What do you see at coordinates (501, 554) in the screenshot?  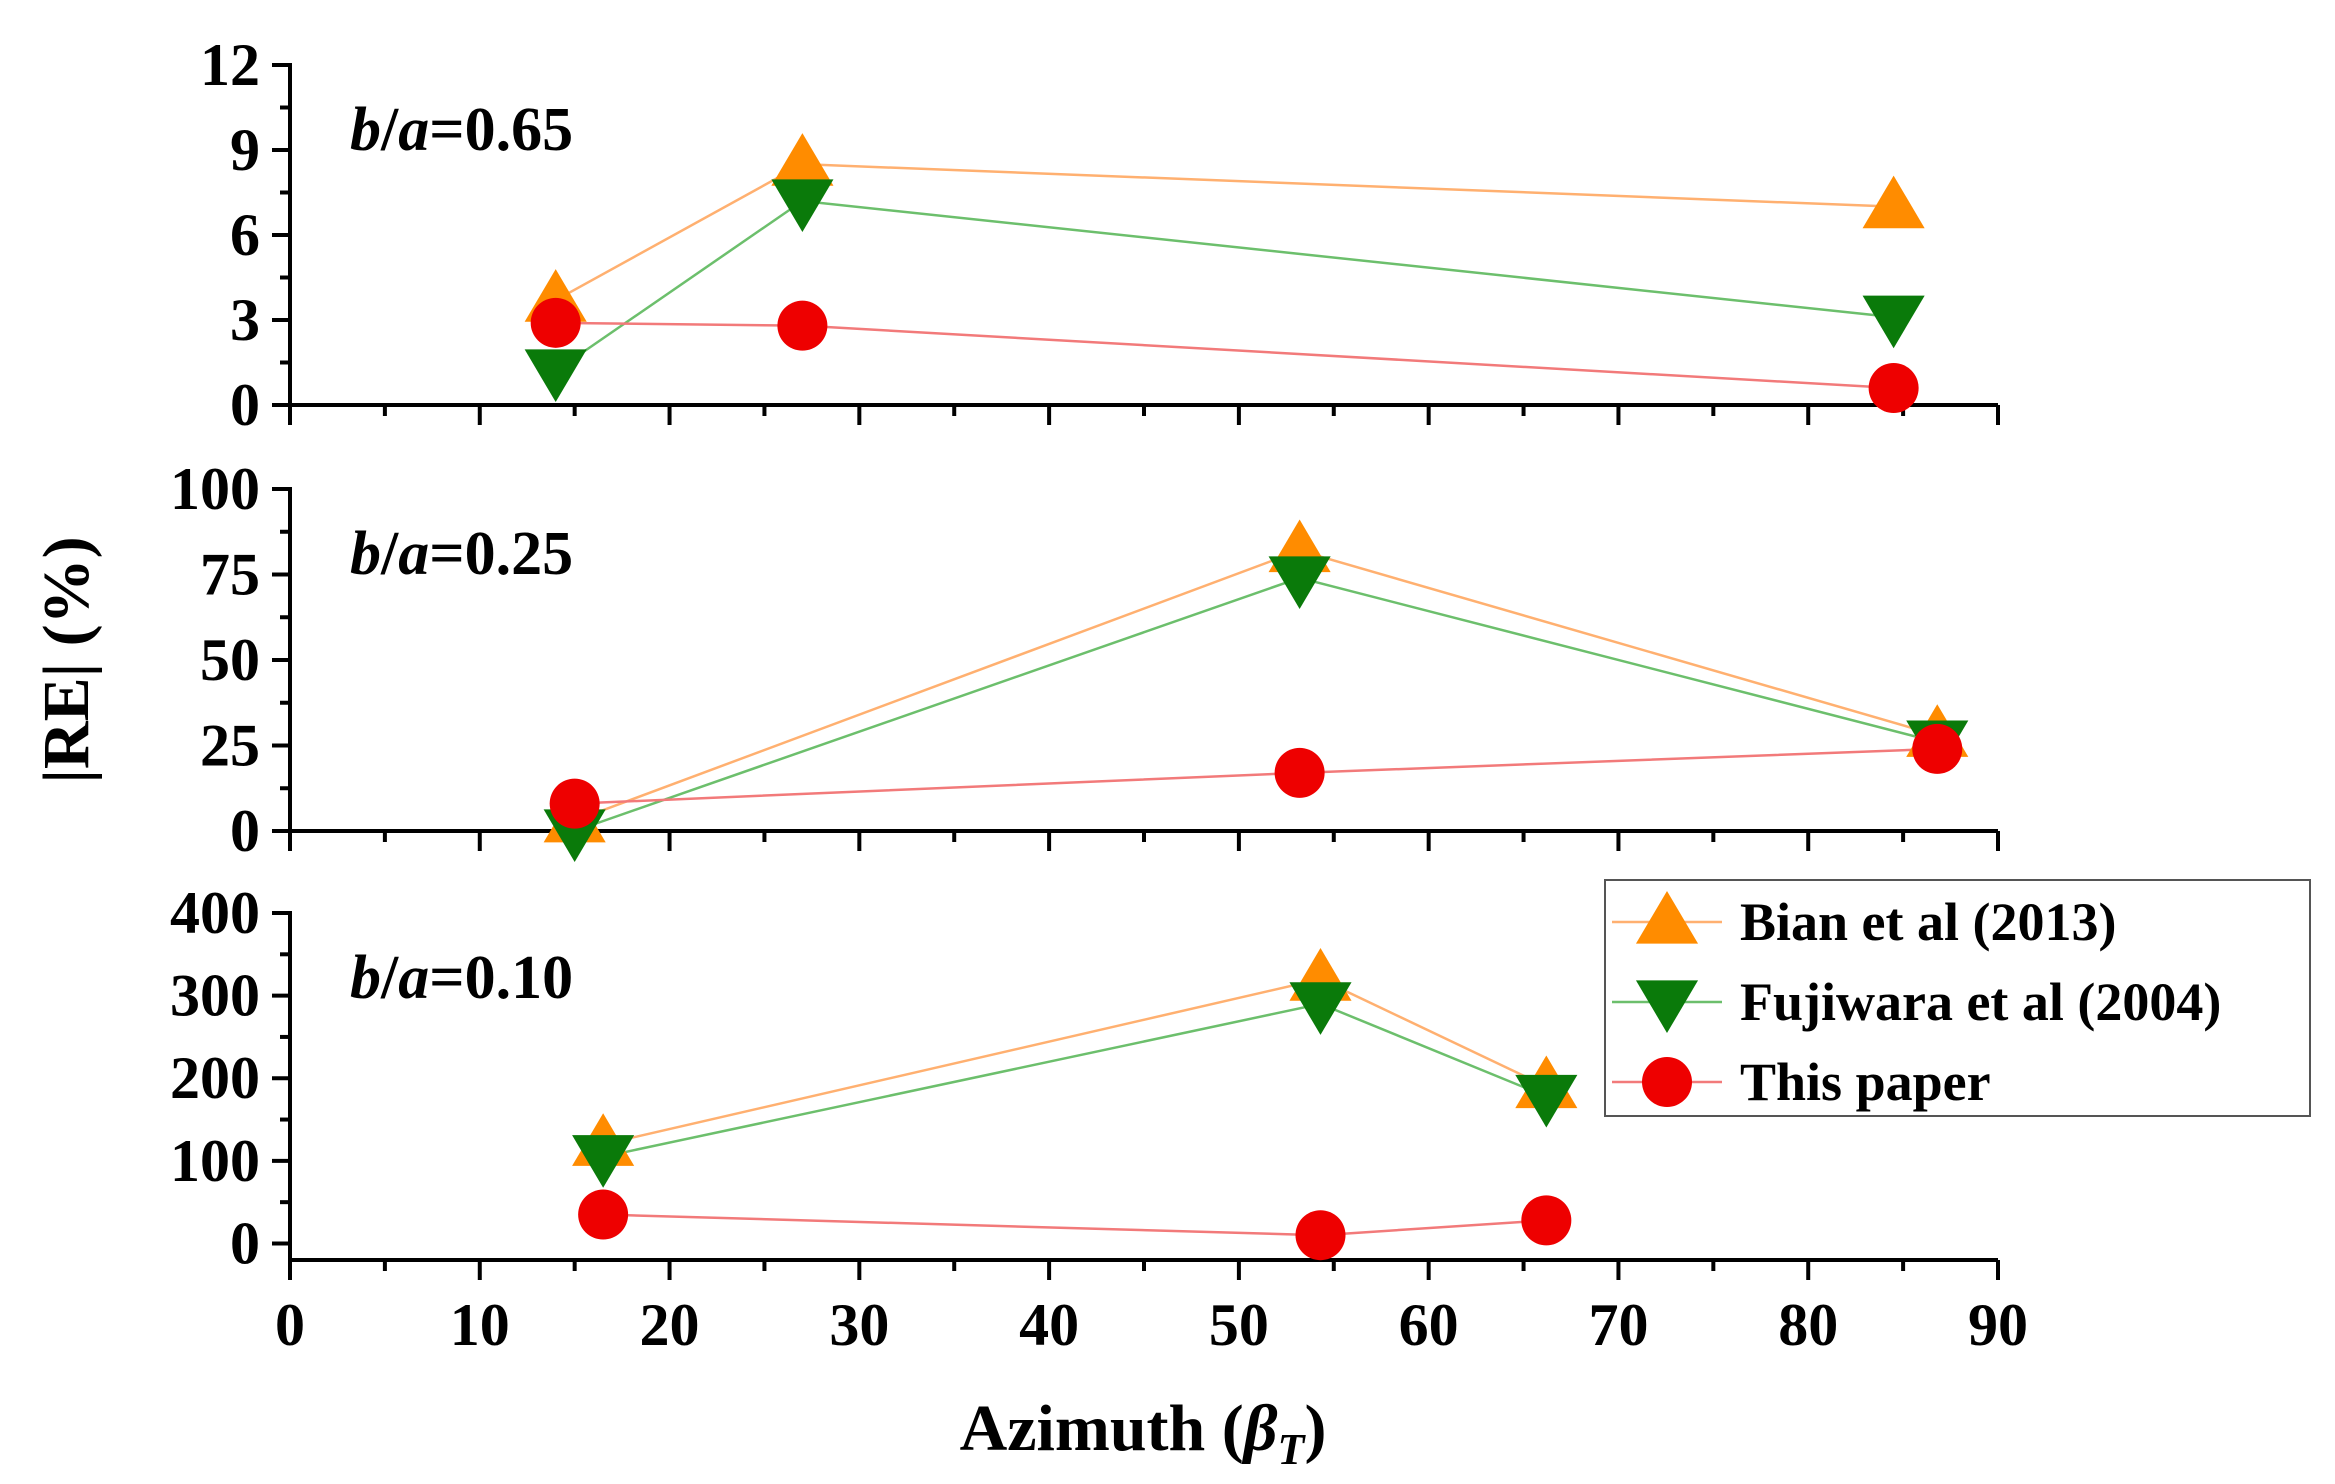 I see `panel-label-value: =0.25` at bounding box center [501, 554].